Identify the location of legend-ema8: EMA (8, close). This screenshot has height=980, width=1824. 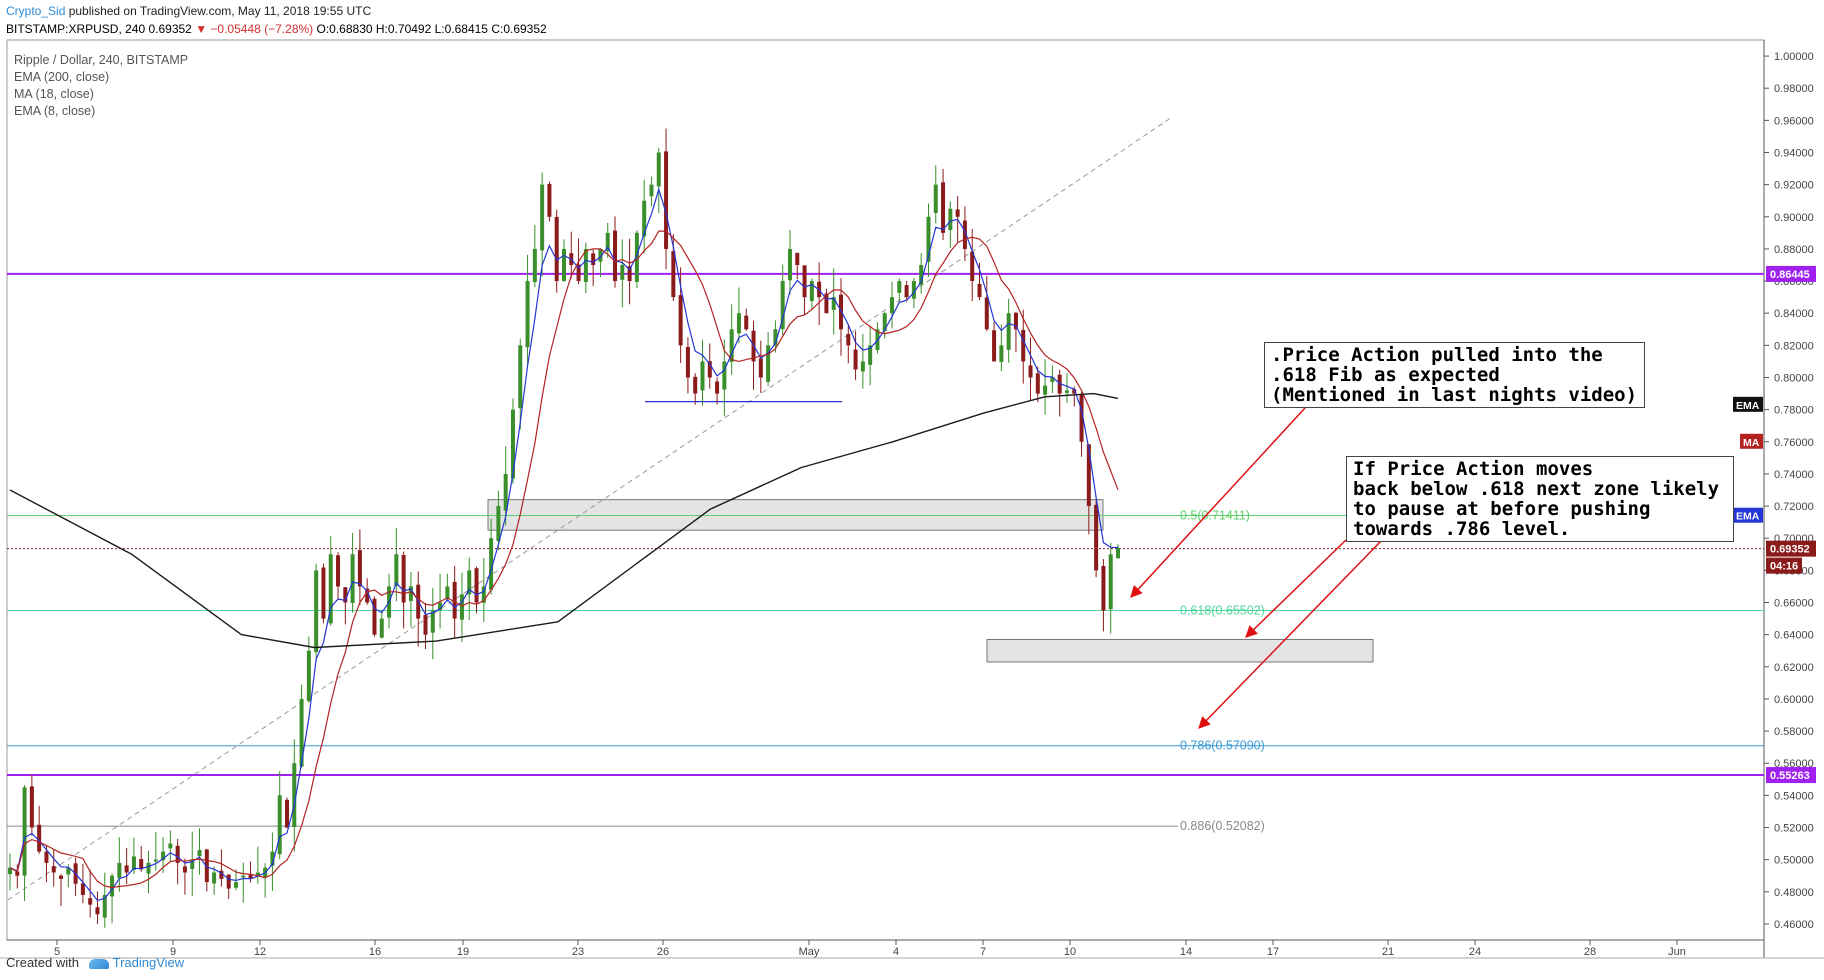
(55, 111).